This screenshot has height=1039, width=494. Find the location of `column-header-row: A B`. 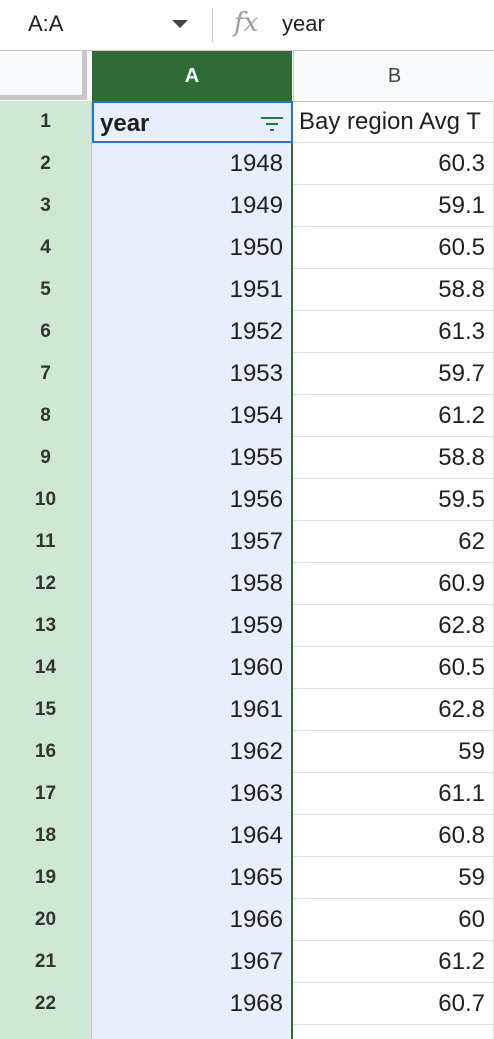

column-header-row: A B is located at coordinates (247, 76).